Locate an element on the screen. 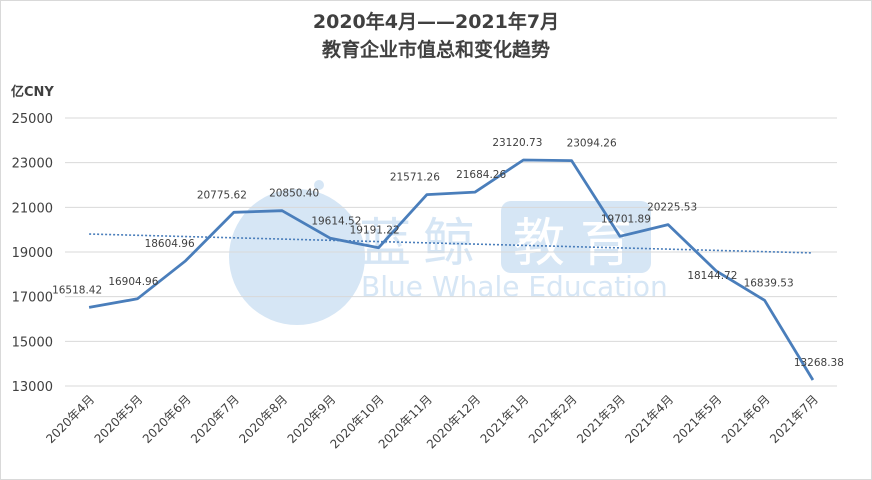 This screenshot has width=872, height=480. data-label: 19614.52 is located at coordinates (336, 221).